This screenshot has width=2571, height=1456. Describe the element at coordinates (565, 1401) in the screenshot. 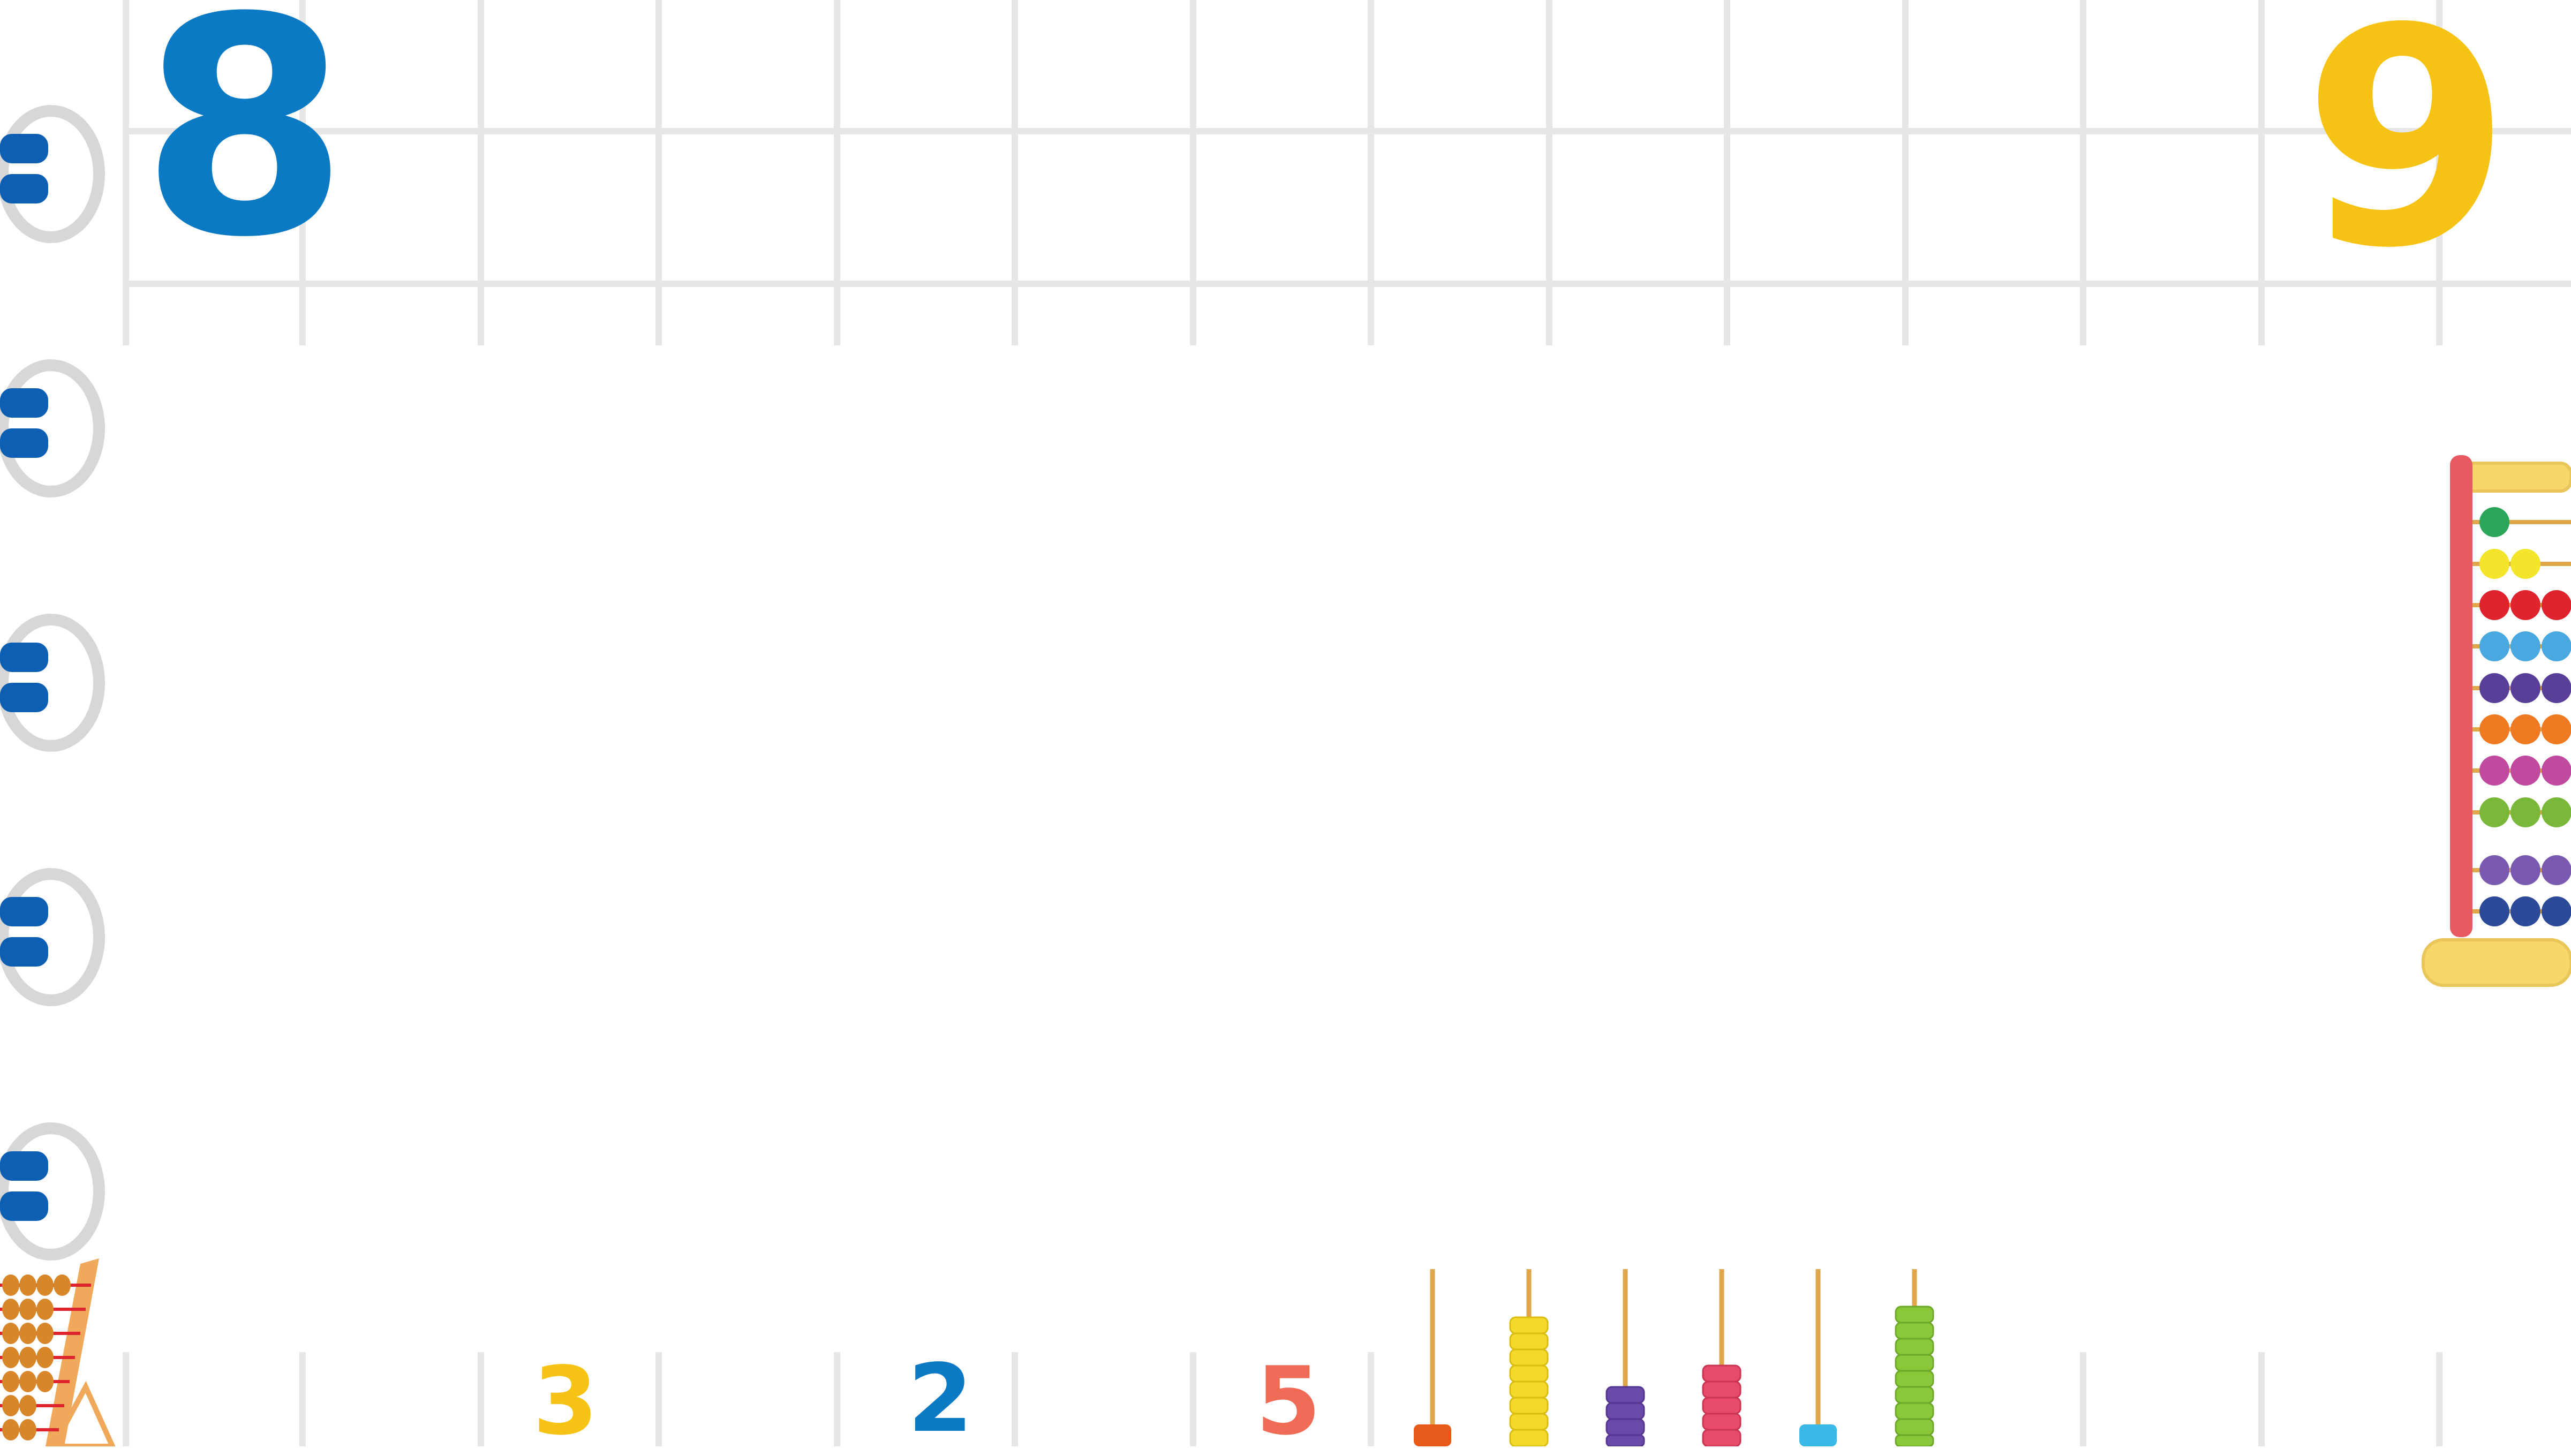

I see `numeral-three: 3` at that location.